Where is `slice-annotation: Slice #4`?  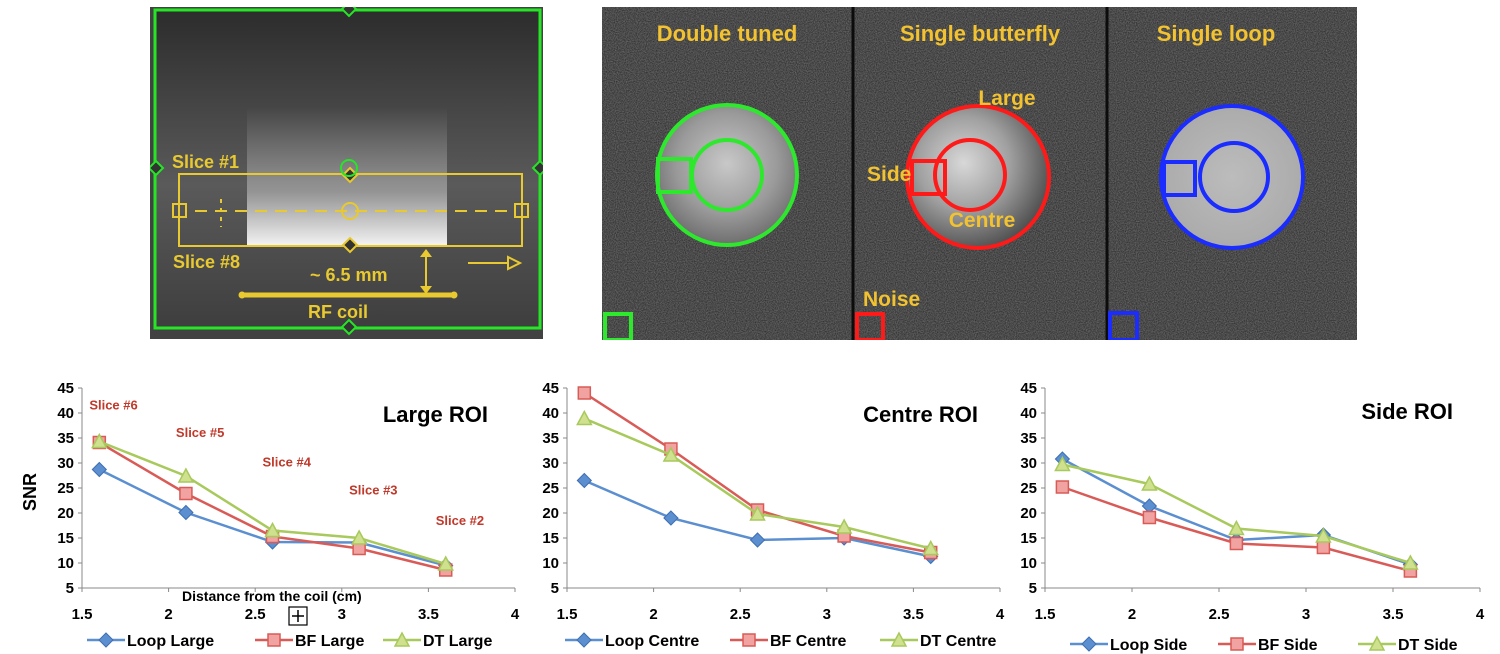 slice-annotation: Slice #4 is located at coordinates (287, 462).